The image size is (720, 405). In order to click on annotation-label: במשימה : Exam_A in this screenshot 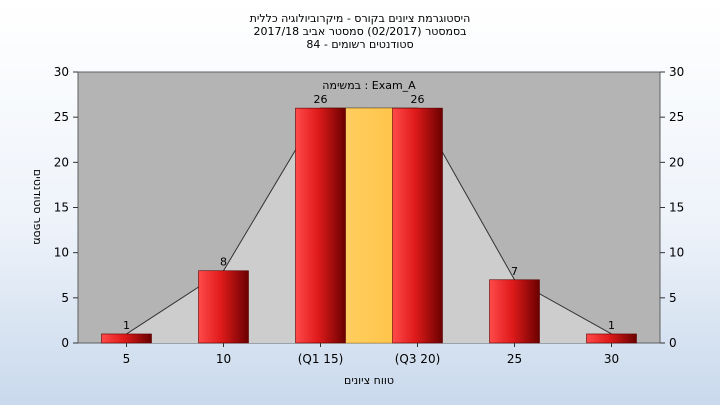, I will do `click(369, 85)`.